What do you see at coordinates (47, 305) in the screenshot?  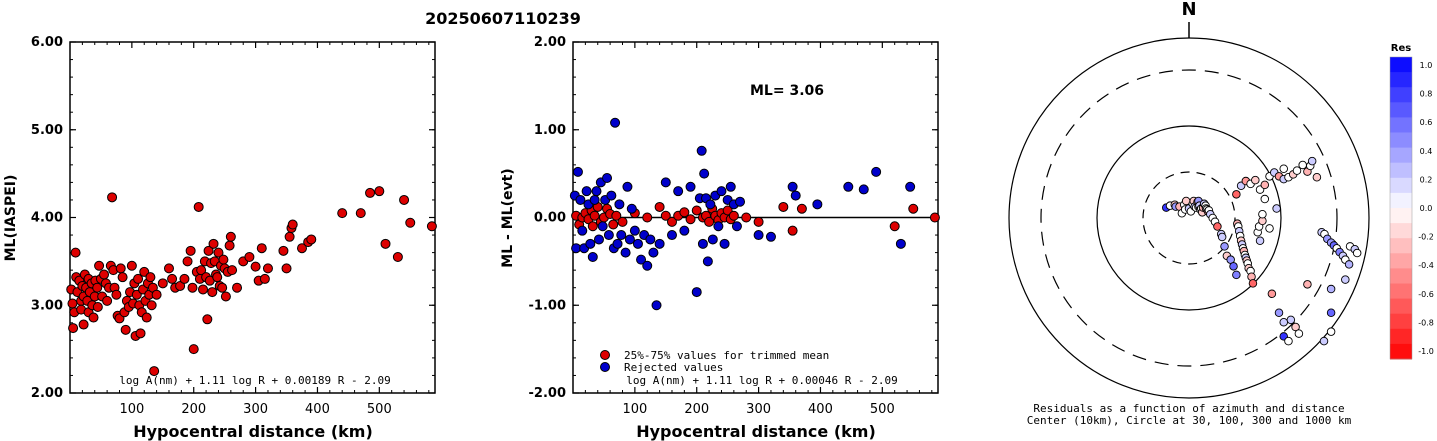 I see `y-tick-label: 3.00` at bounding box center [47, 305].